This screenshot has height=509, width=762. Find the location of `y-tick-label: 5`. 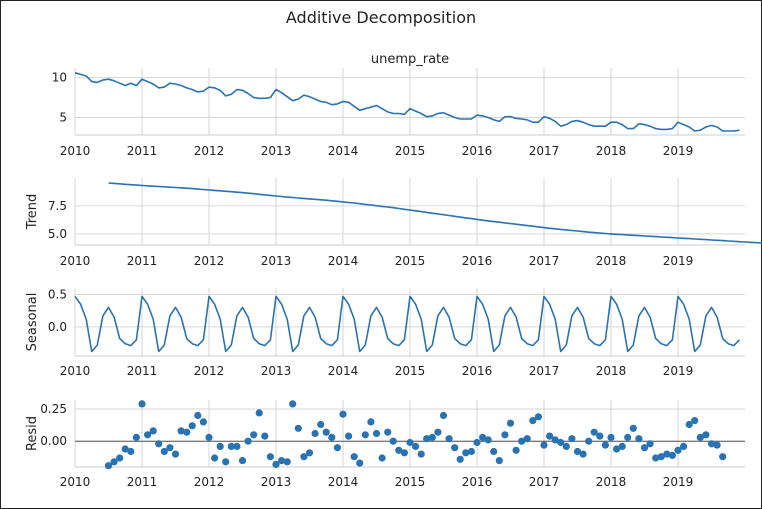

y-tick-label: 5 is located at coordinates (63, 117).